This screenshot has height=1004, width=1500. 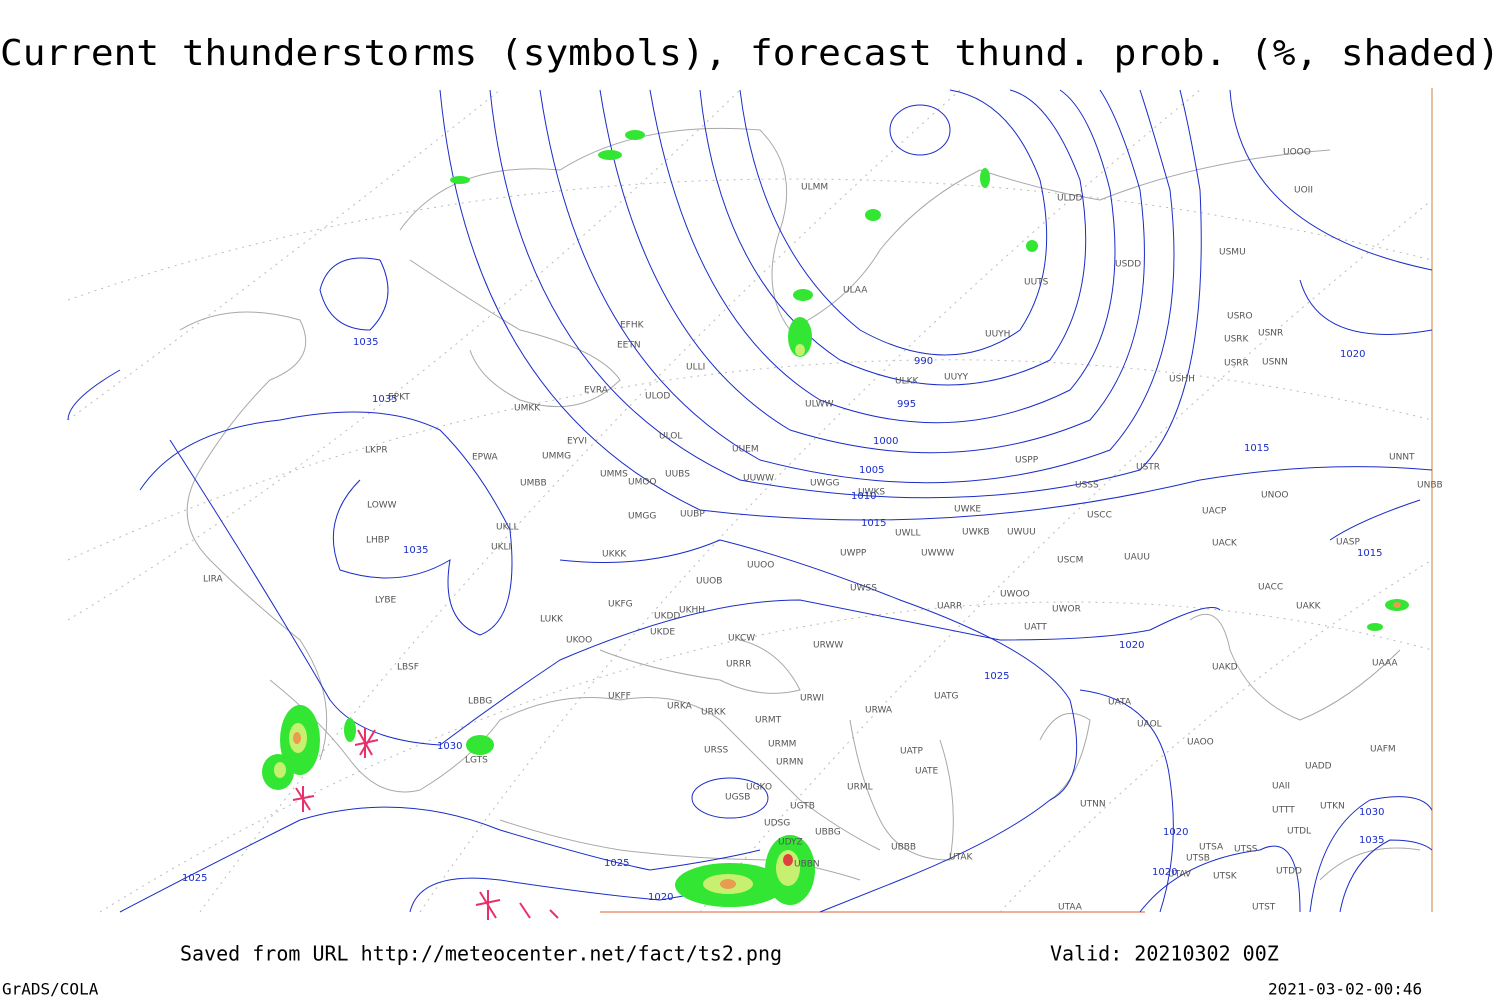 I want to click on station-label: UAII, so click(x=1281, y=787).